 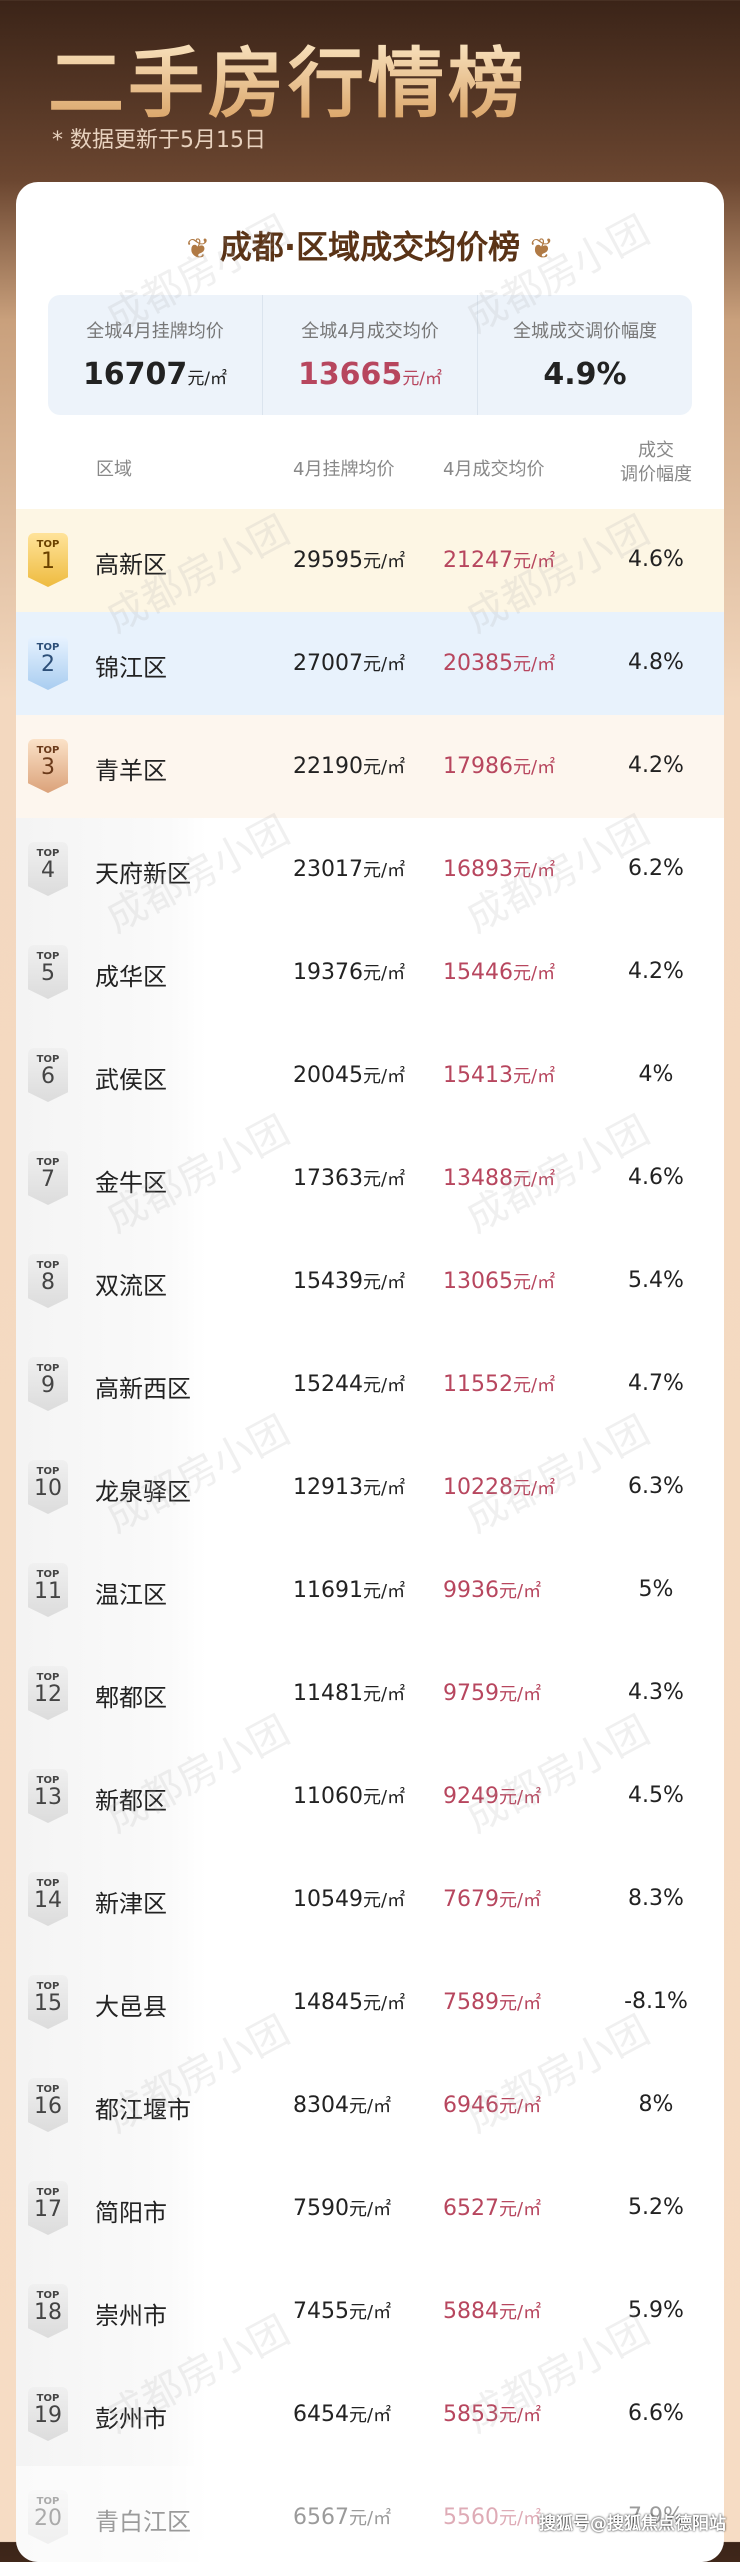 I want to click on rank-number: 2, so click(x=48, y=664).